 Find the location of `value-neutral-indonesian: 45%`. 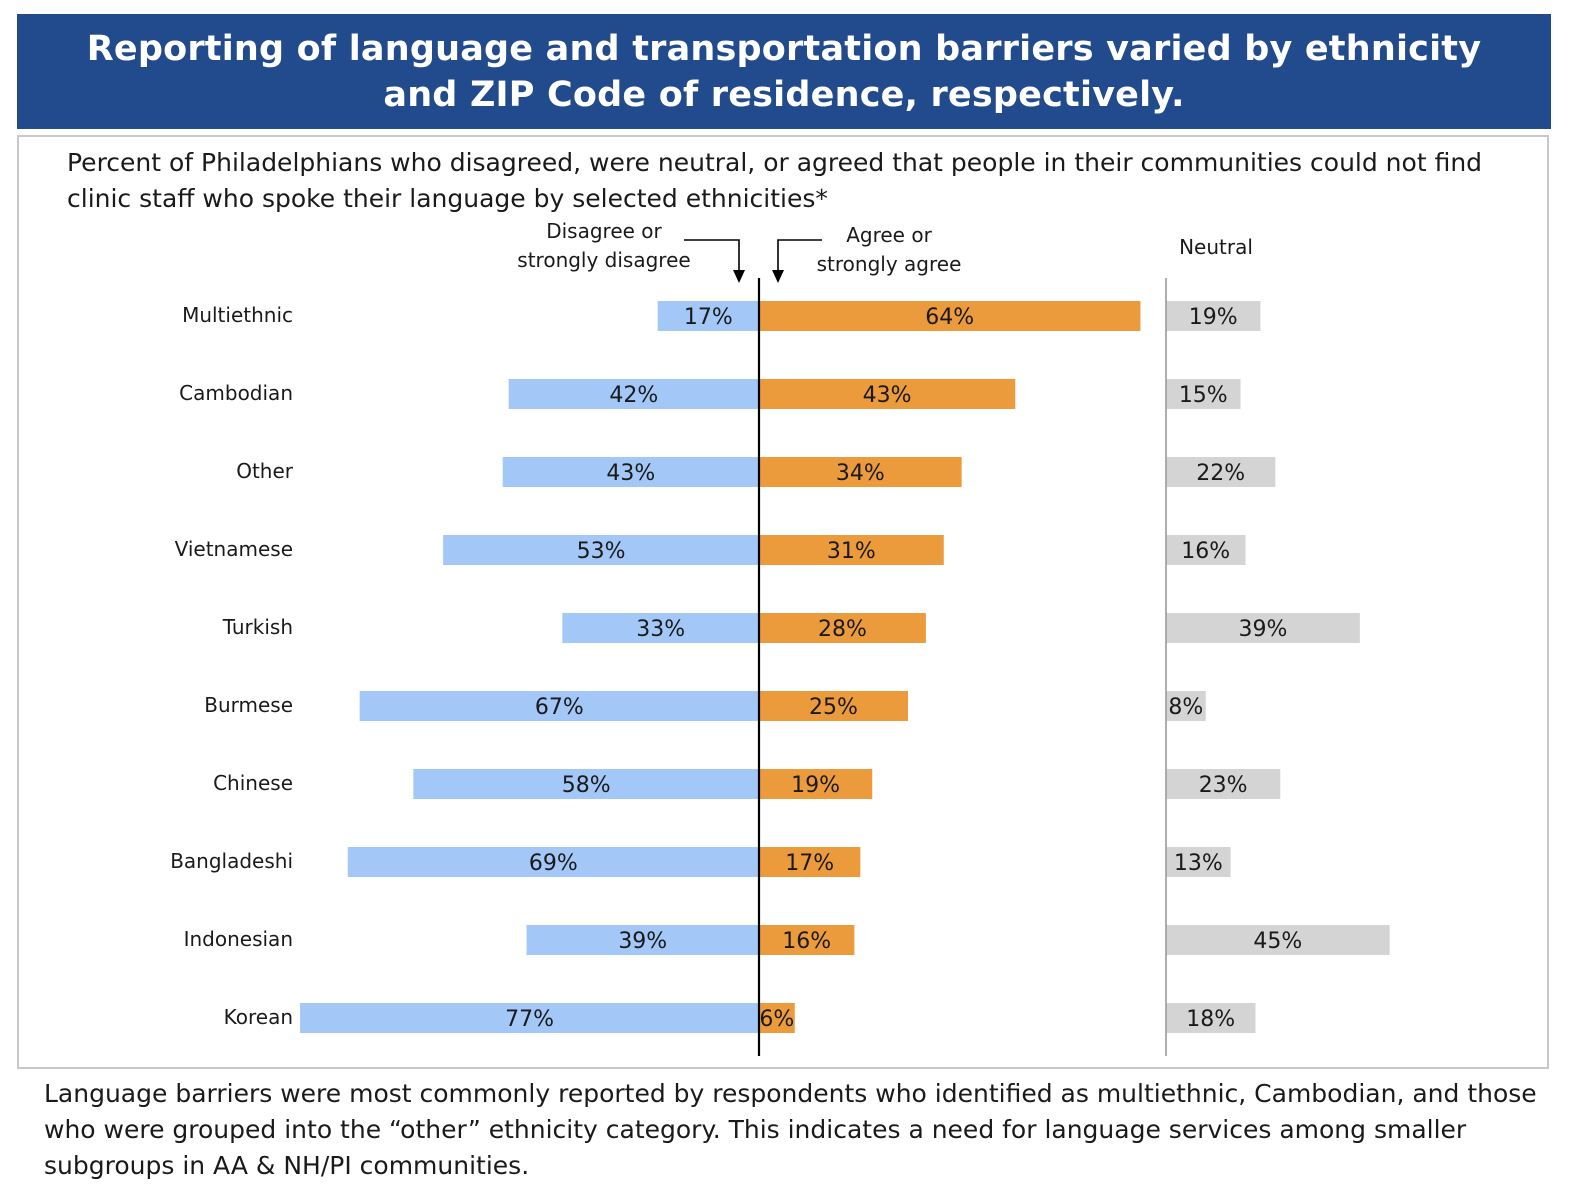

value-neutral-indonesian: 45% is located at coordinates (1277, 941).